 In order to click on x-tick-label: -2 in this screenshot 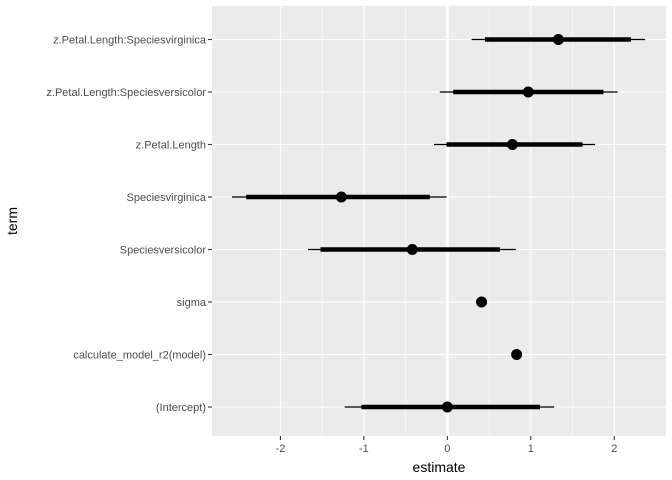, I will do `click(281, 449)`.